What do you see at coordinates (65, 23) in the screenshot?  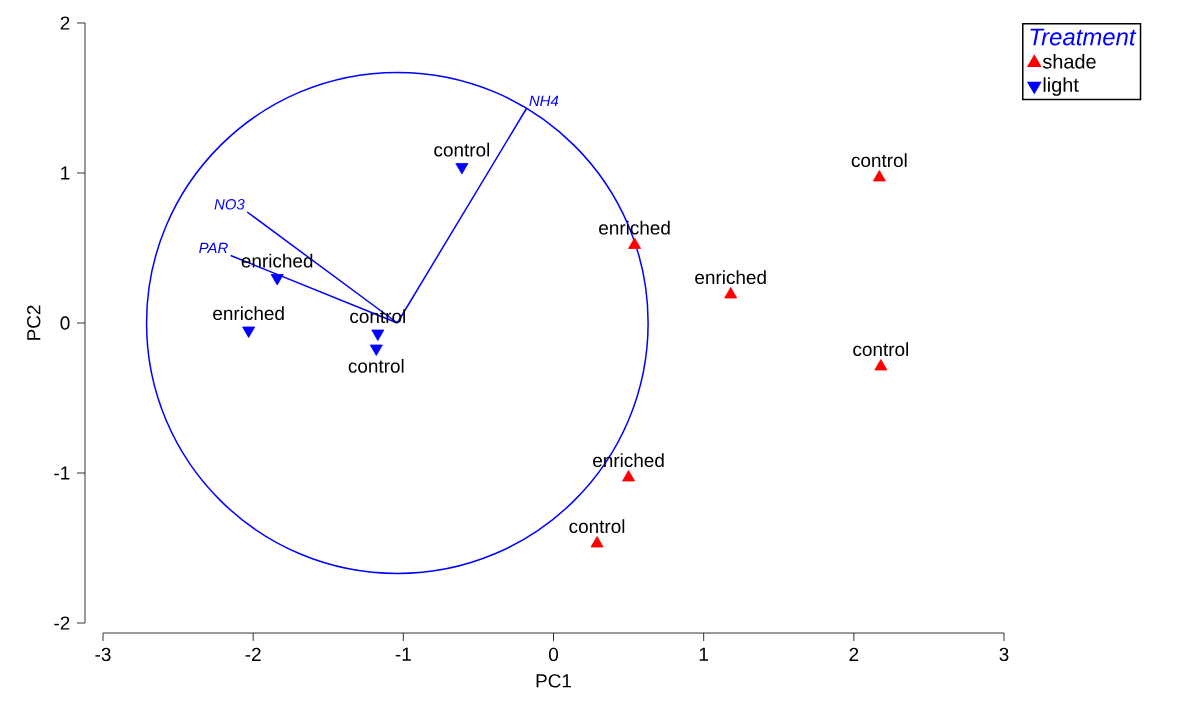 I see `y-tick-label: 2` at bounding box center [65, 23].